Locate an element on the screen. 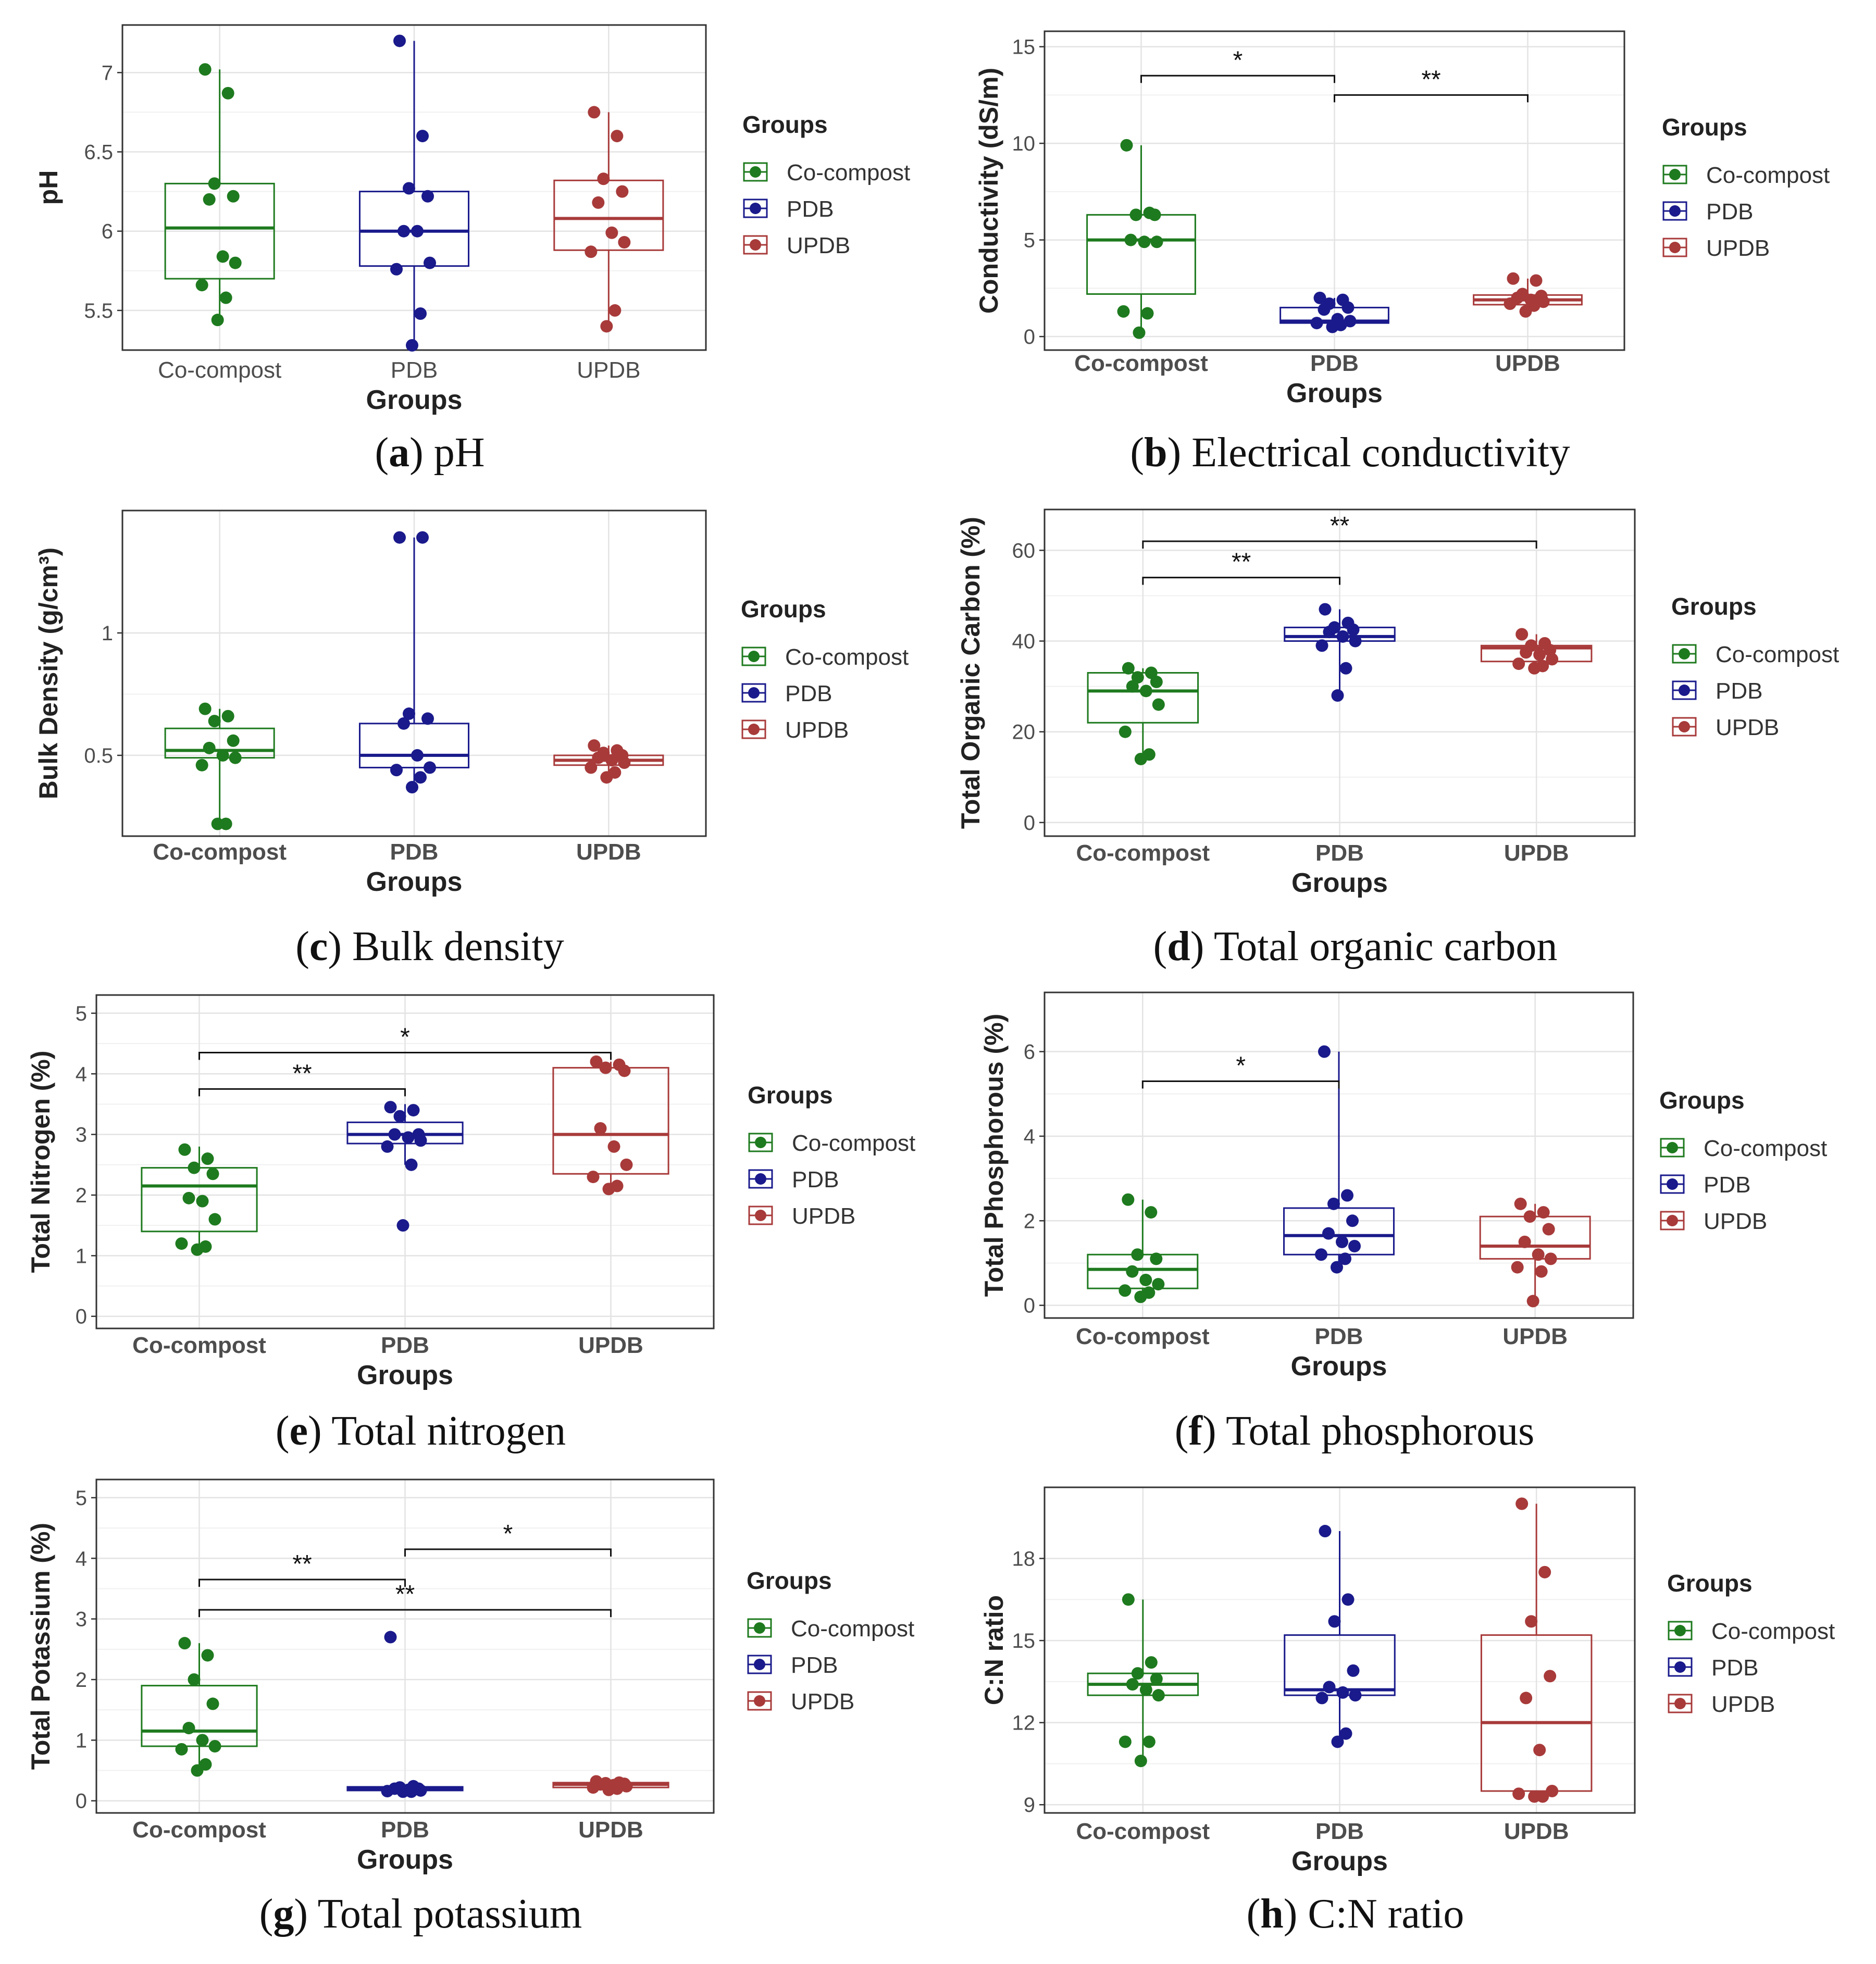 The image size is (1876, 1964). y-tick-label: 1 is located at coordinates (81, 1740).